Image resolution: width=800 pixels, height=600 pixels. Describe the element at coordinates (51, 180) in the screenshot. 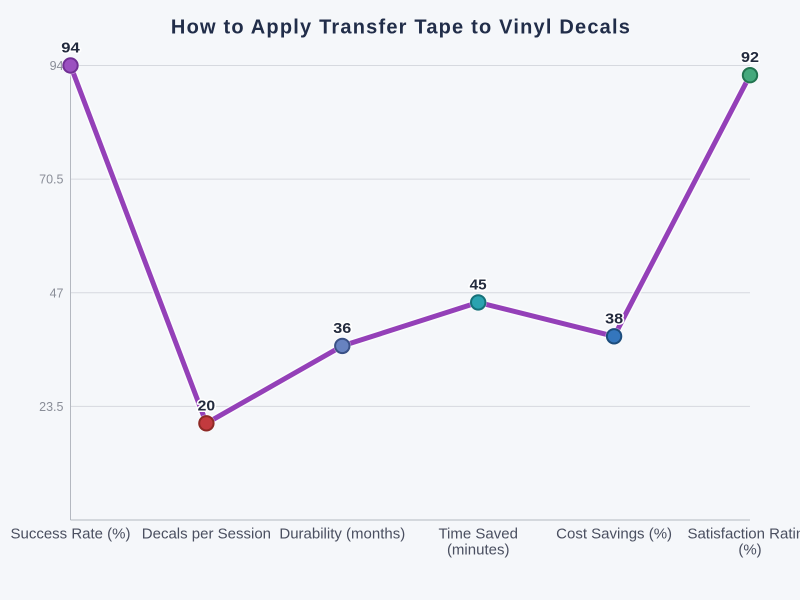

I see `svg-text: 70.5` at that location.